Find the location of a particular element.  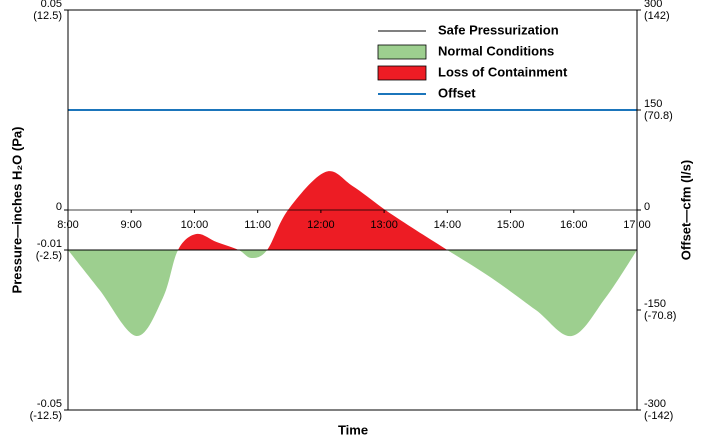

tick-label: 300 is located at coordinates (653, 5).